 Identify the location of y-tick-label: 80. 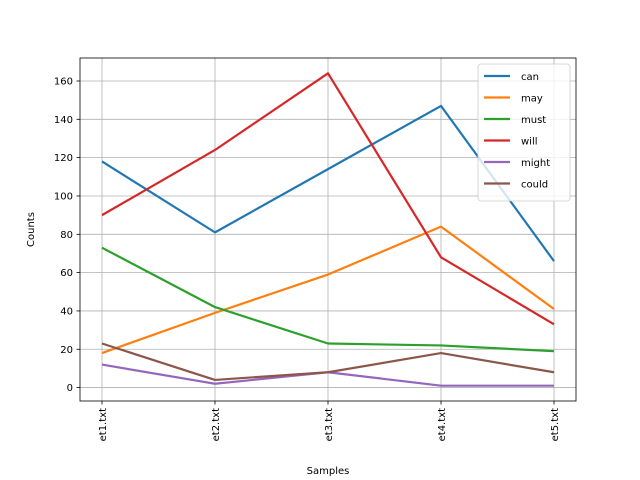
(66, 235).